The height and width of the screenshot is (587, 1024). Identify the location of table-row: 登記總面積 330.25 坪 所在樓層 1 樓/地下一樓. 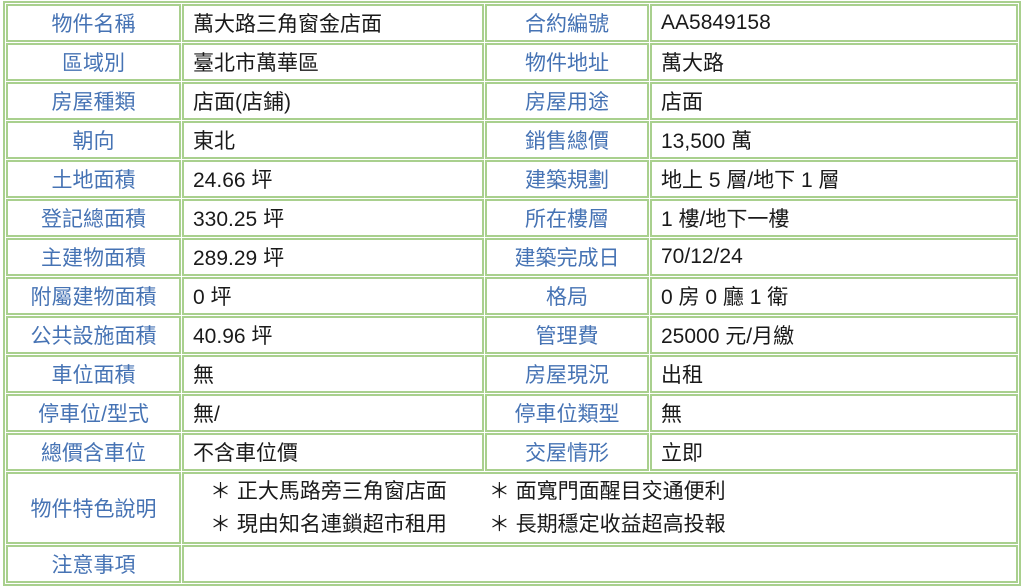
(512, 218).